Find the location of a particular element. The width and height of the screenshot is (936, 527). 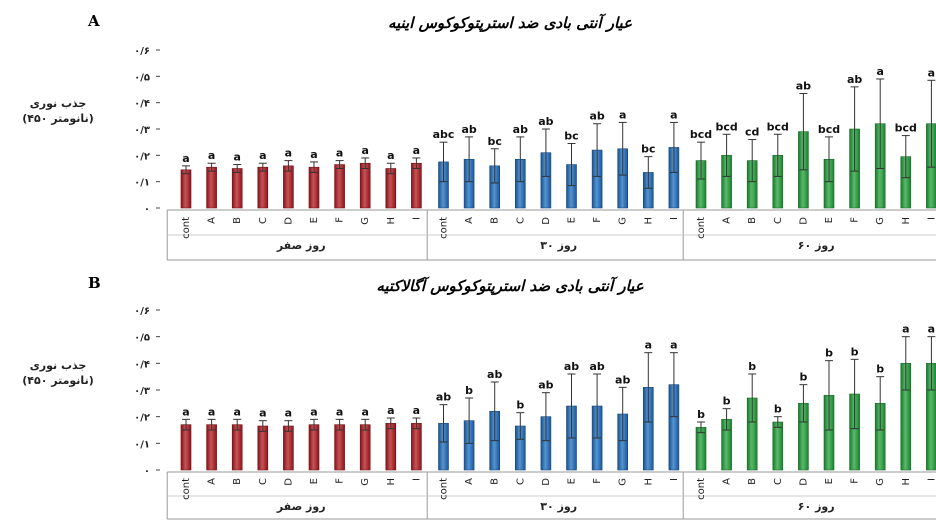

panel-a-title: عیار آنتی بادی ضد استرپتوکوکوس اینیه is located at coordinates (510, 22).